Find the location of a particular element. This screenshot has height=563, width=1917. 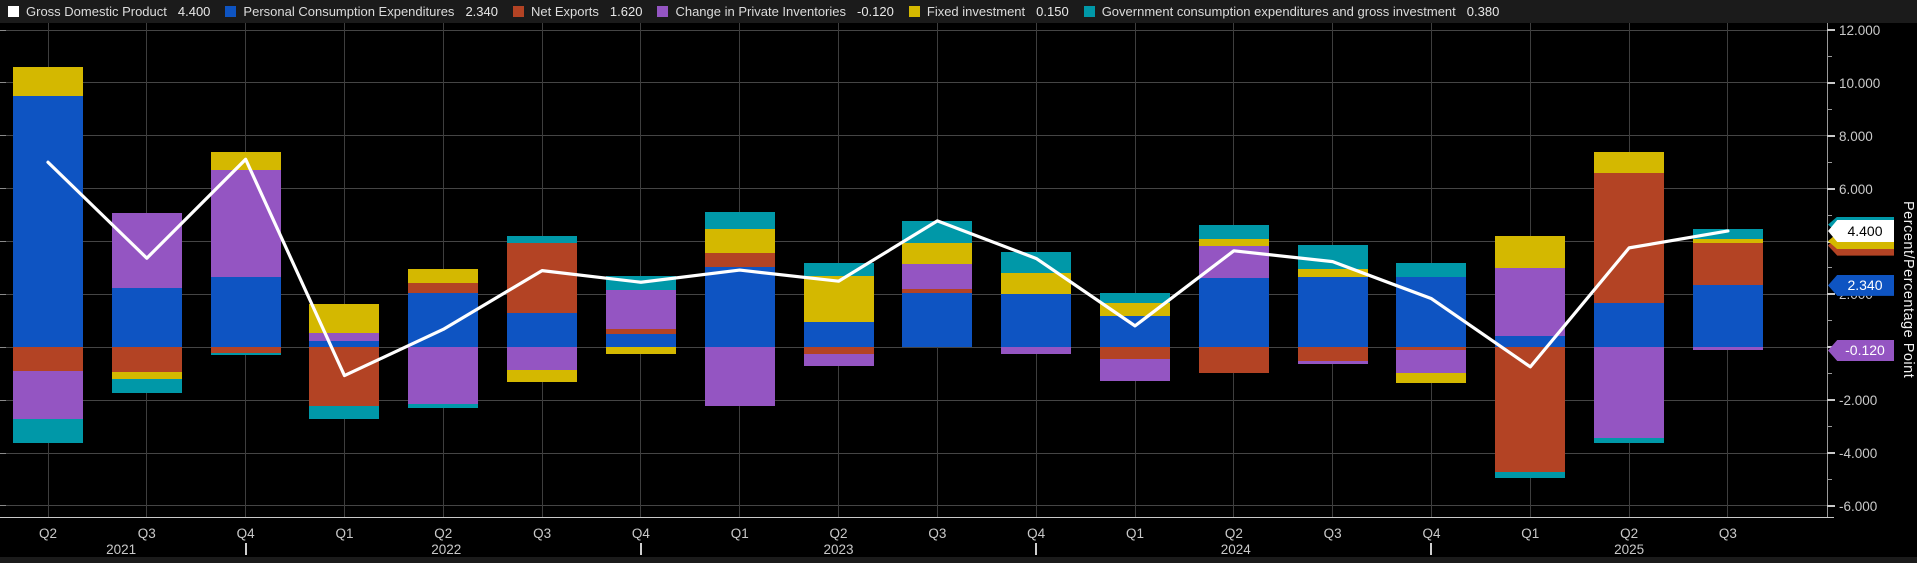

legend-item-2: Net Exports 1.620 is located at coordinates (577, 11).